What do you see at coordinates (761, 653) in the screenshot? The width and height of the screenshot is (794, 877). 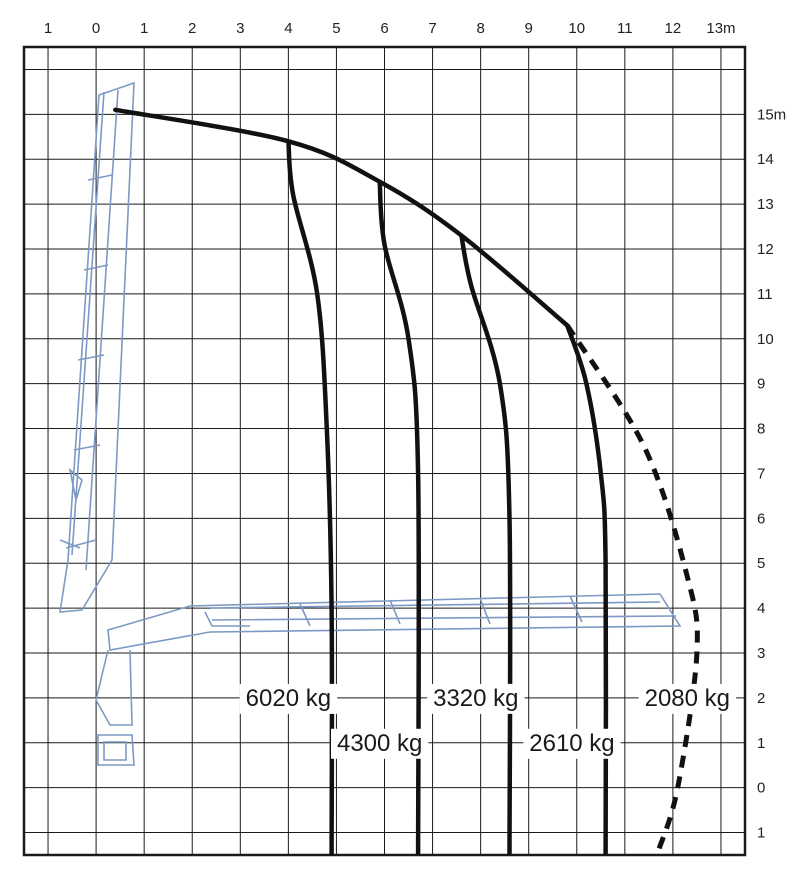 I see `y-tick-label: 3` at bounding box center [761, 653].